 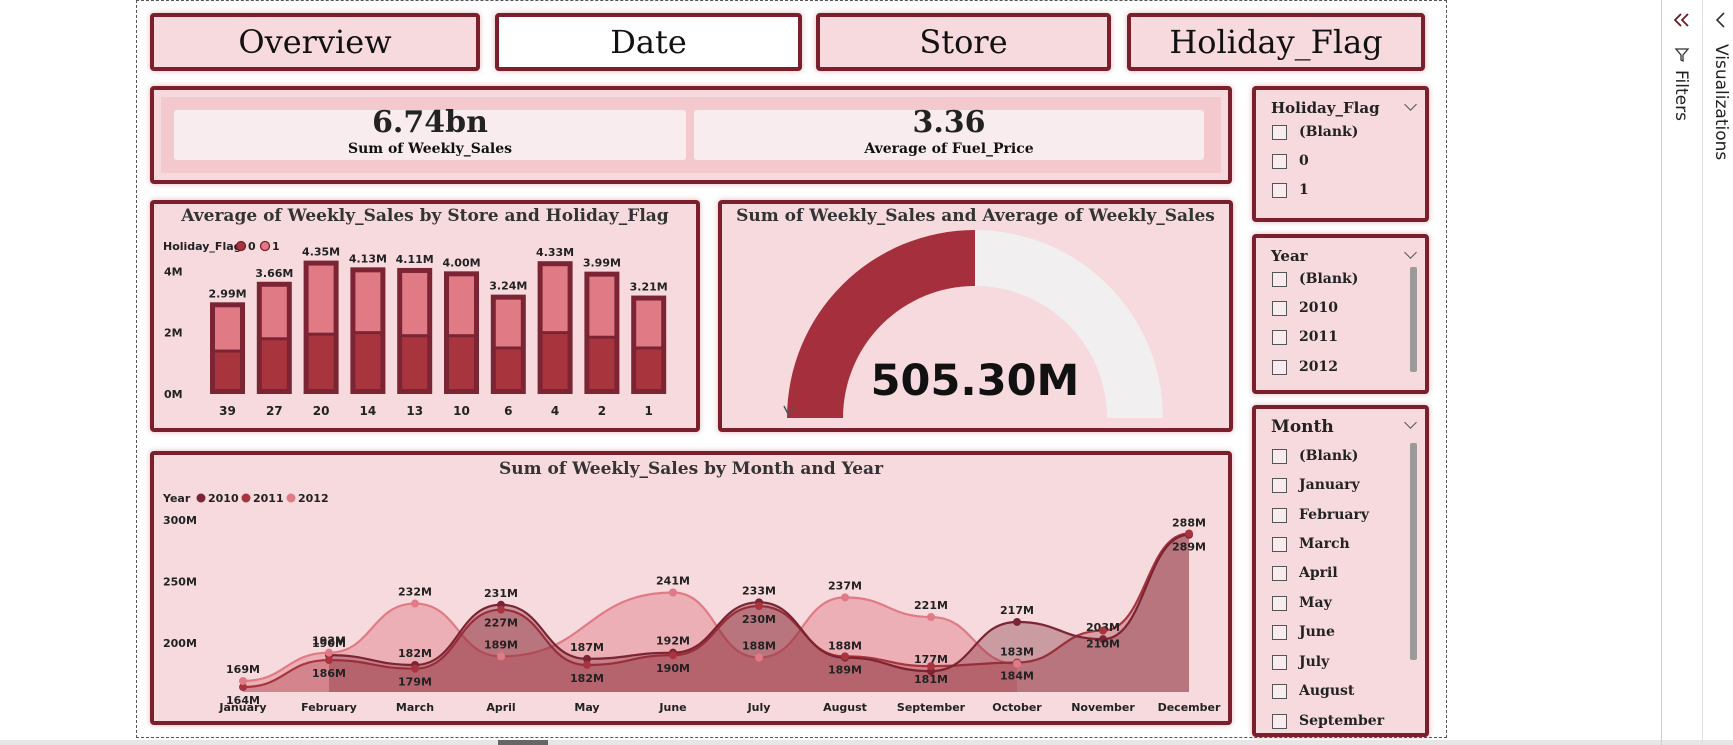 I want to click on point-data-label: 190M, so click(x=673, y=668).